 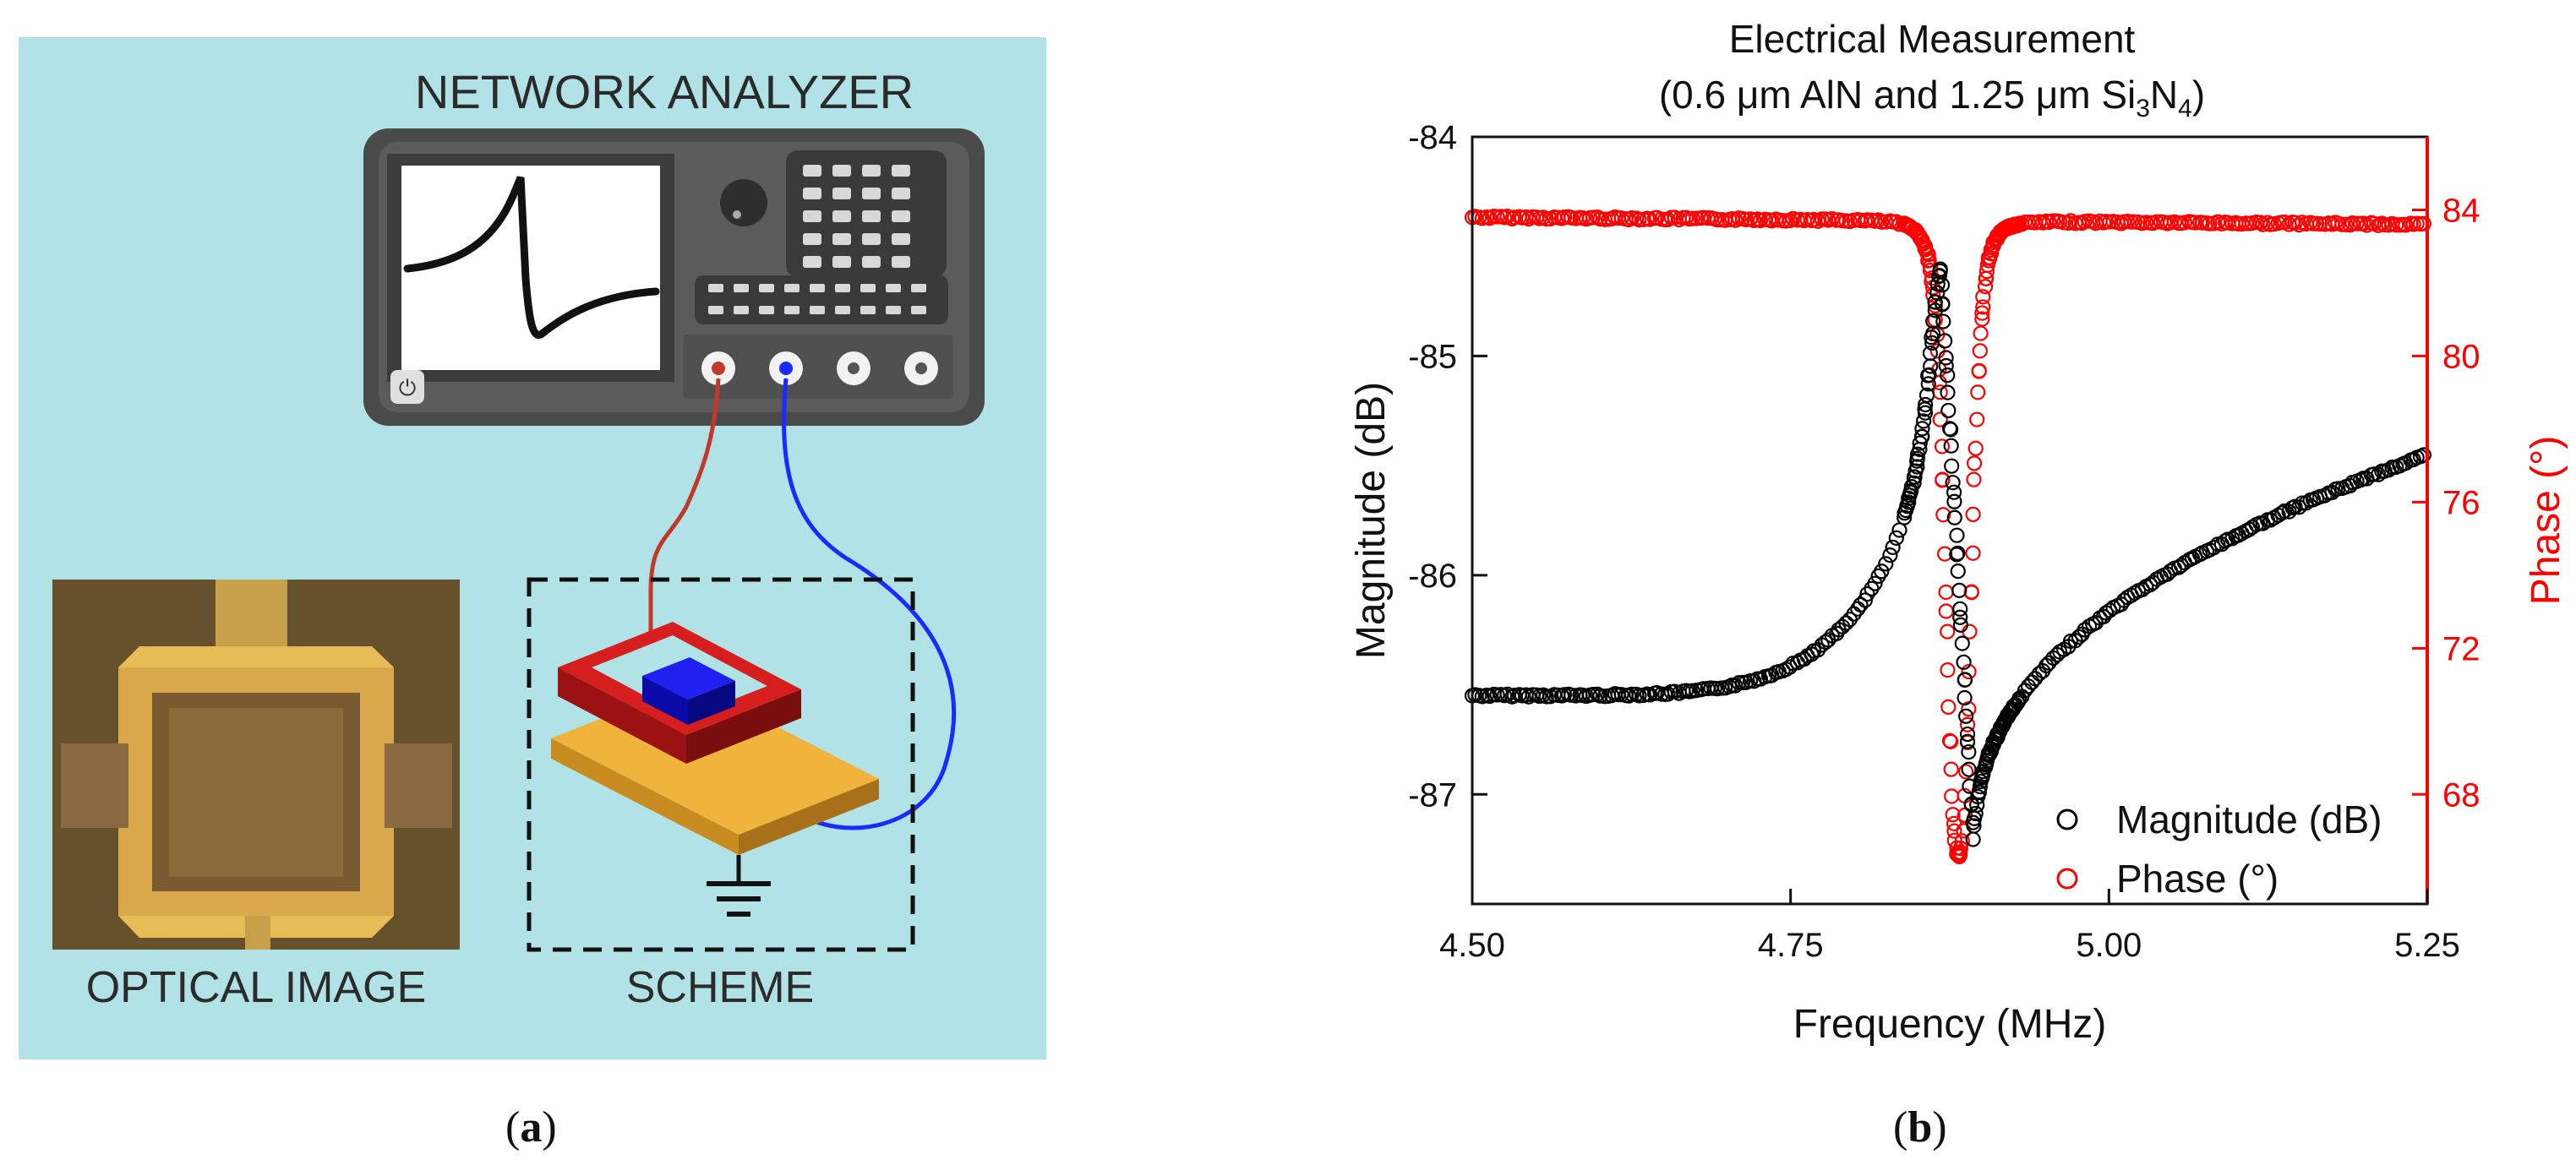 I want to click on y-right-tick-label: 68, so click(x=2461, y=795).